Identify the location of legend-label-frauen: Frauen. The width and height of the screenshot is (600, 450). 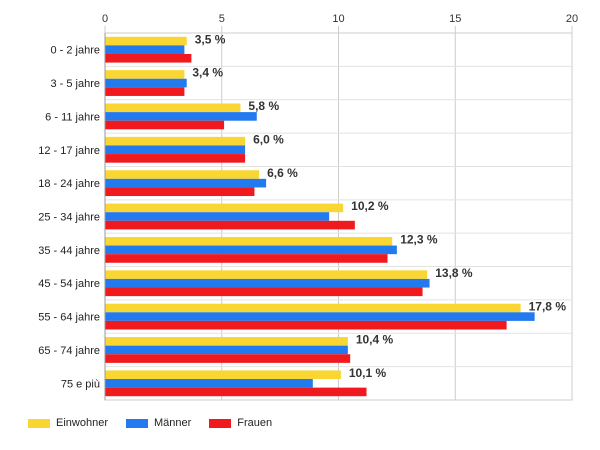
(255, 423).